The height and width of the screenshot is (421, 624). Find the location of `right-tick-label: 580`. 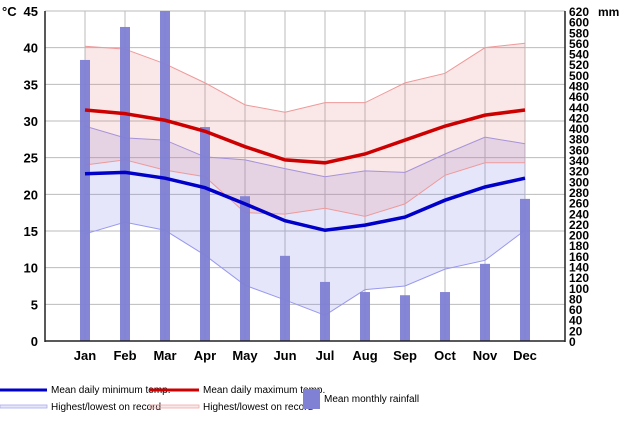

right-tick-label: 580 is located at coordinates (579, 33).